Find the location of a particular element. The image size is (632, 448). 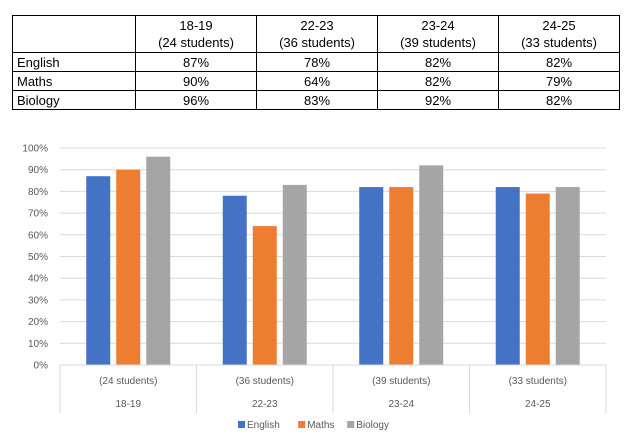

y-tick-label: 100% is located at coordinates (35, 149).